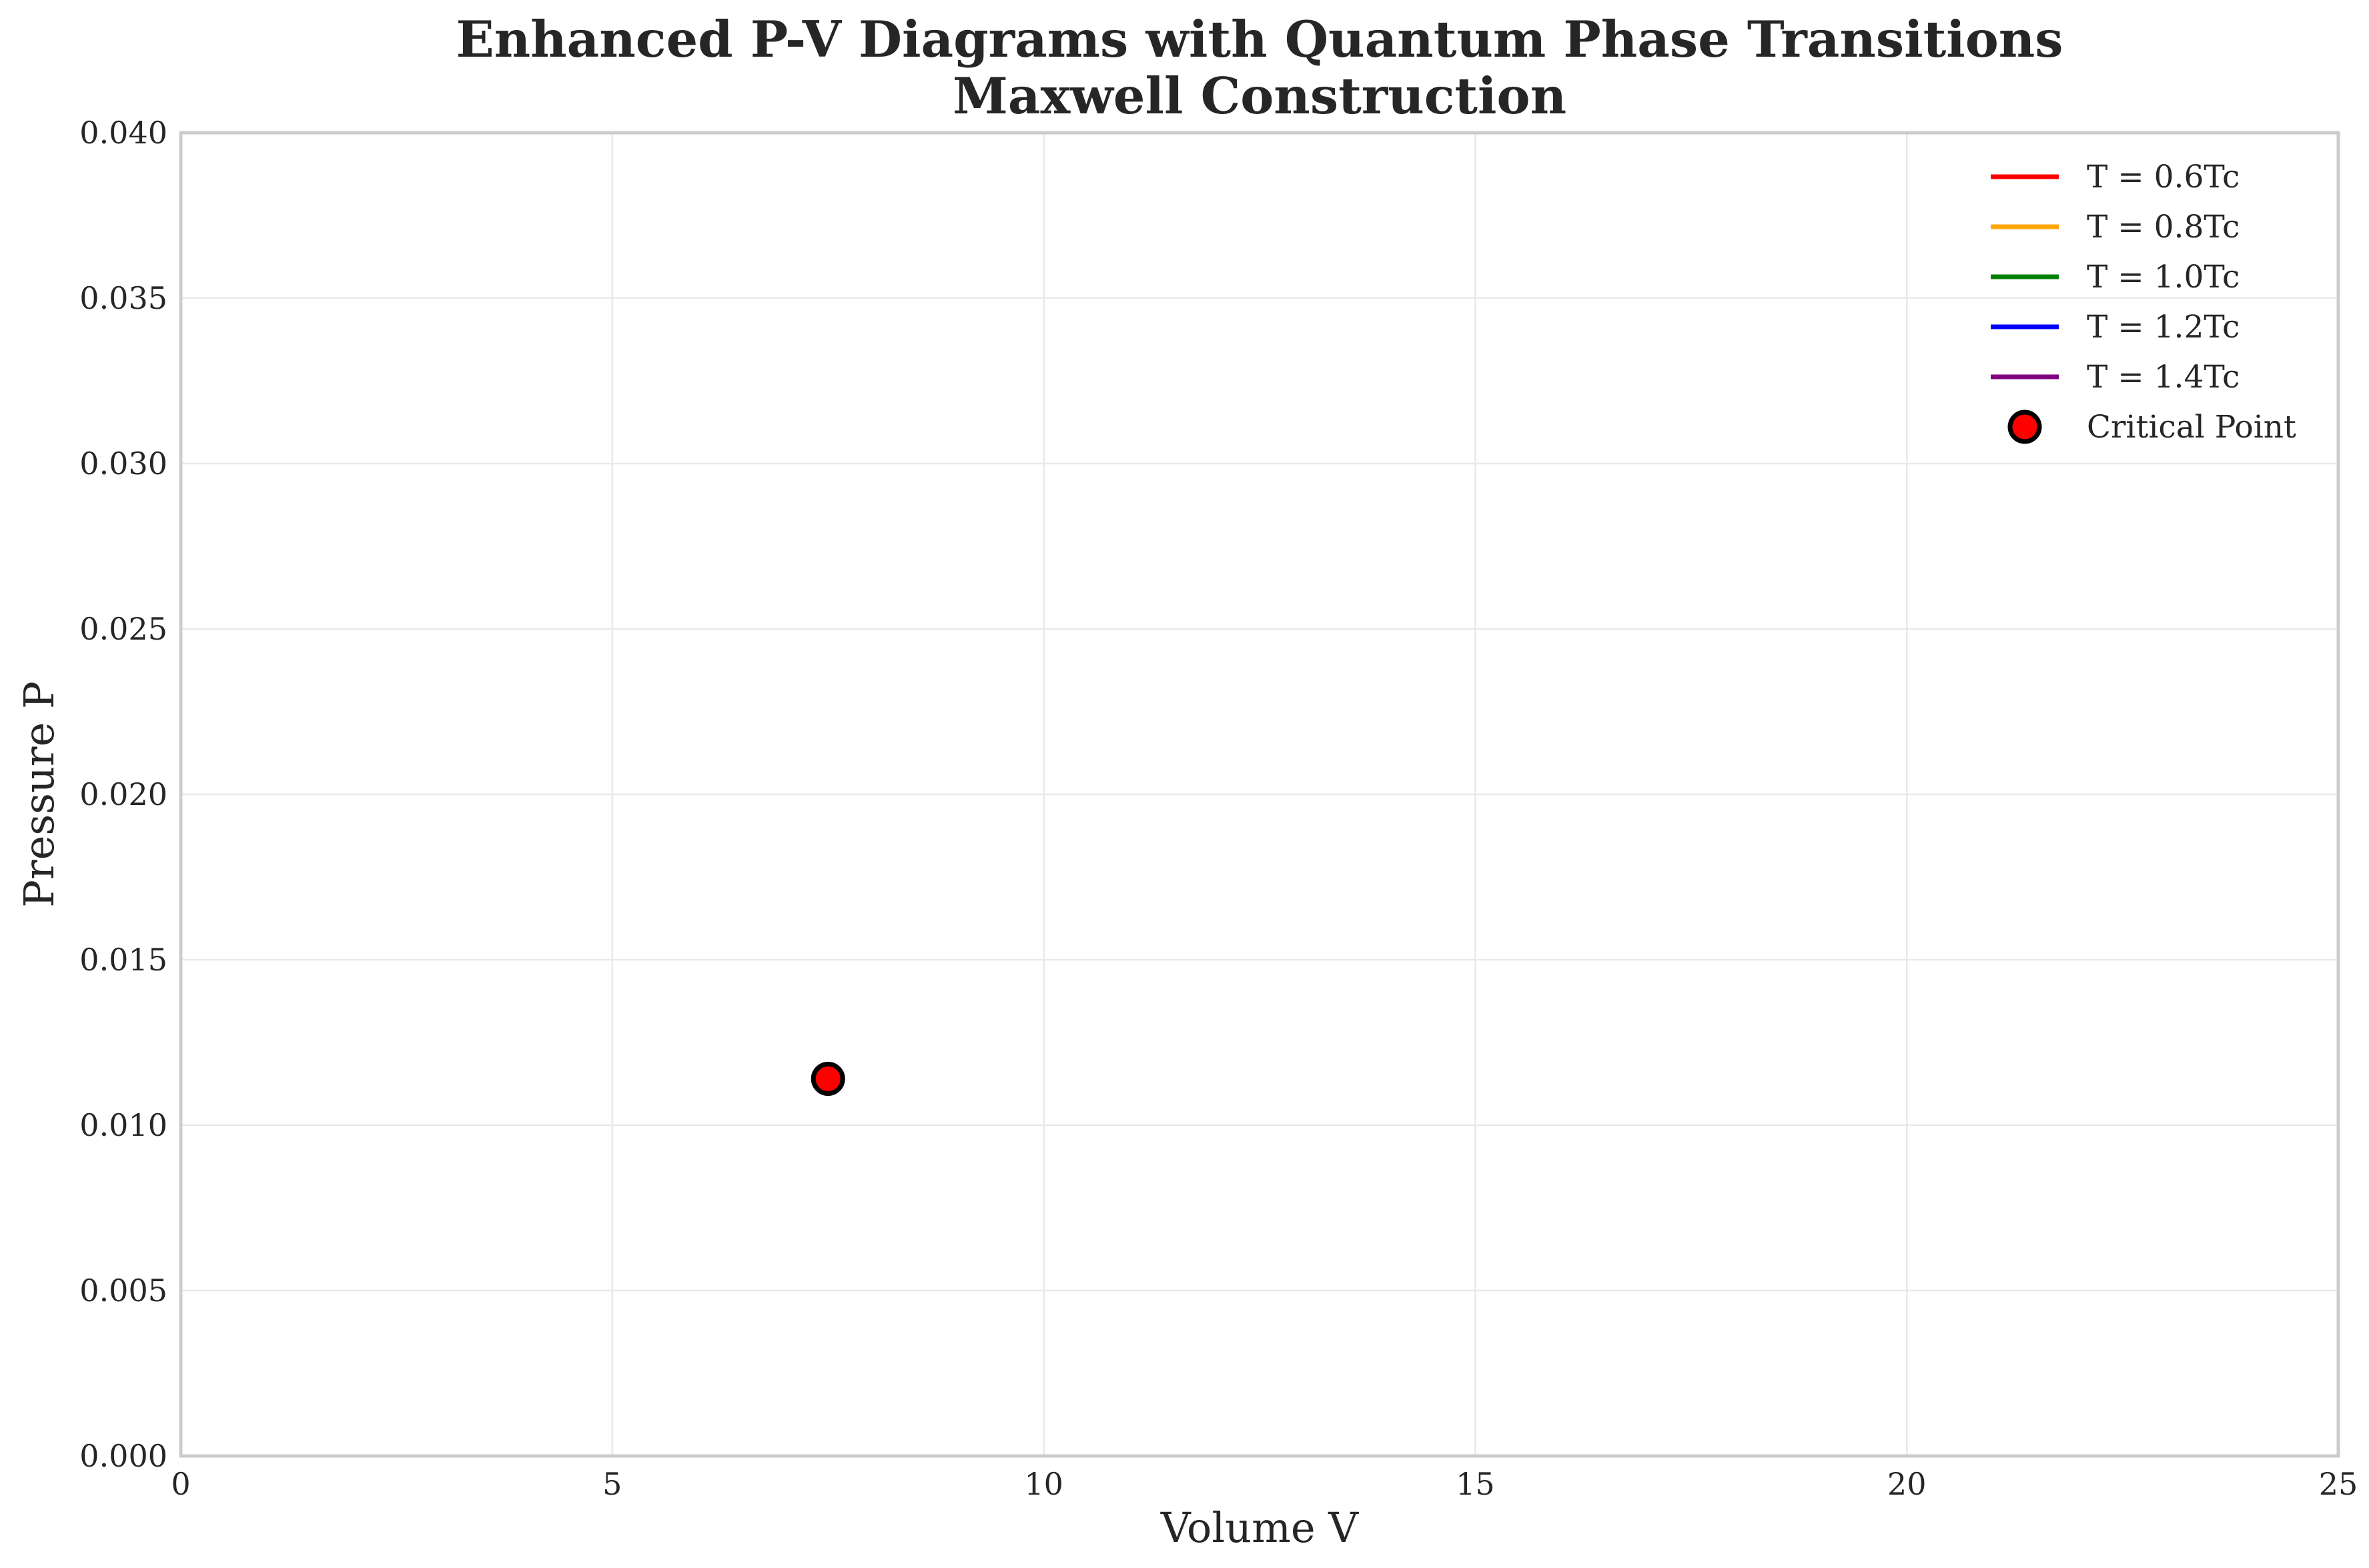 This screenshot has width=2369, height=1568. What do you see at coordinates (2338, 1484) in the screenshot?
I see `x-tick-label: 25` at bounding box center [2338, 1484].